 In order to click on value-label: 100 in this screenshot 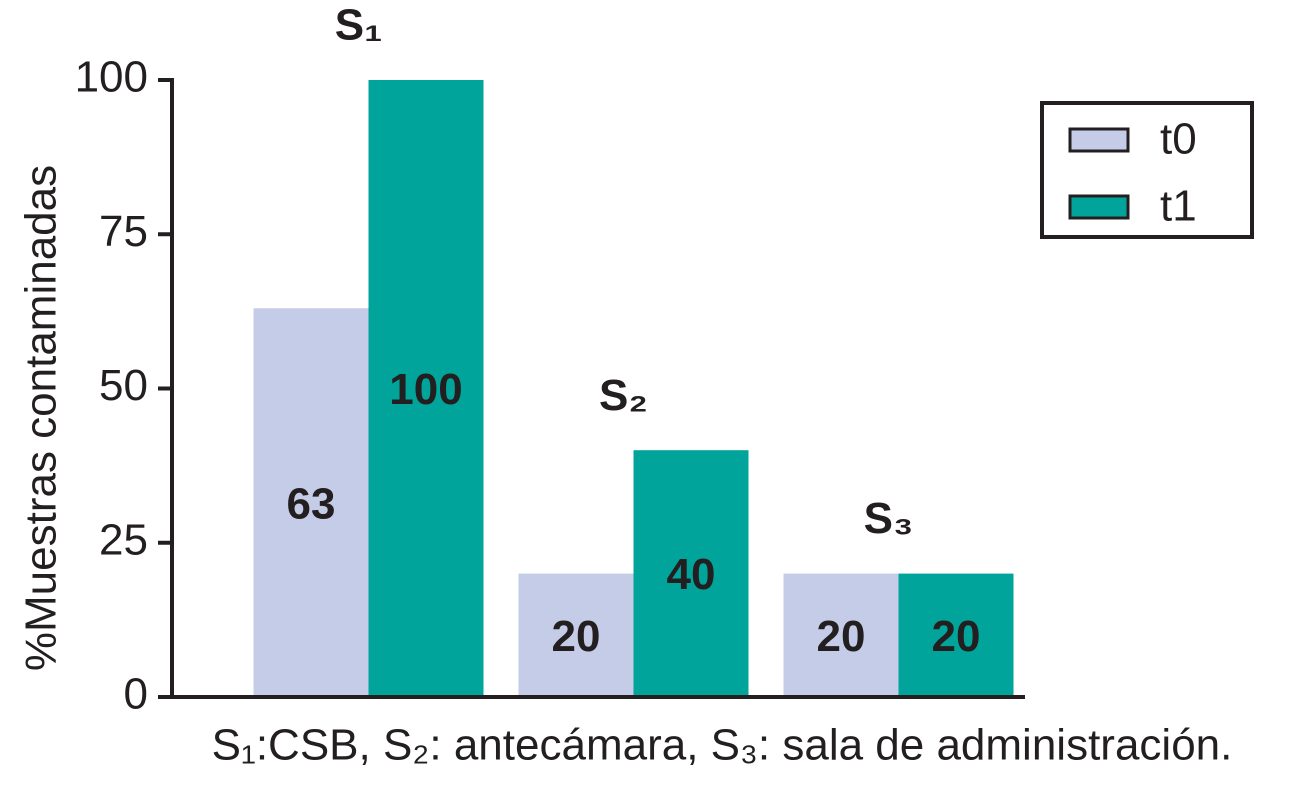, I will do `click(425, 389)`.